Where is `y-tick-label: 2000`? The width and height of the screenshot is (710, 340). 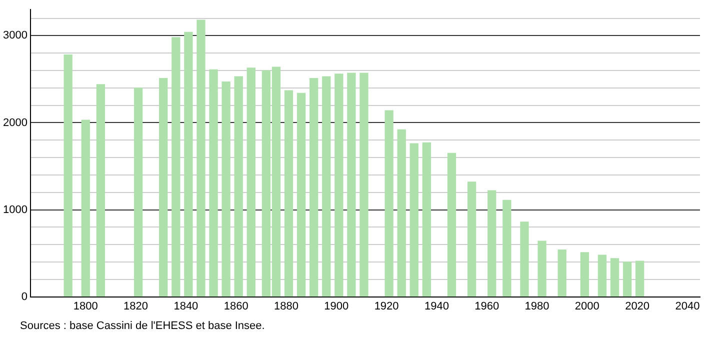 y-tick-label: 2000 is located at coordinates (15, 122).